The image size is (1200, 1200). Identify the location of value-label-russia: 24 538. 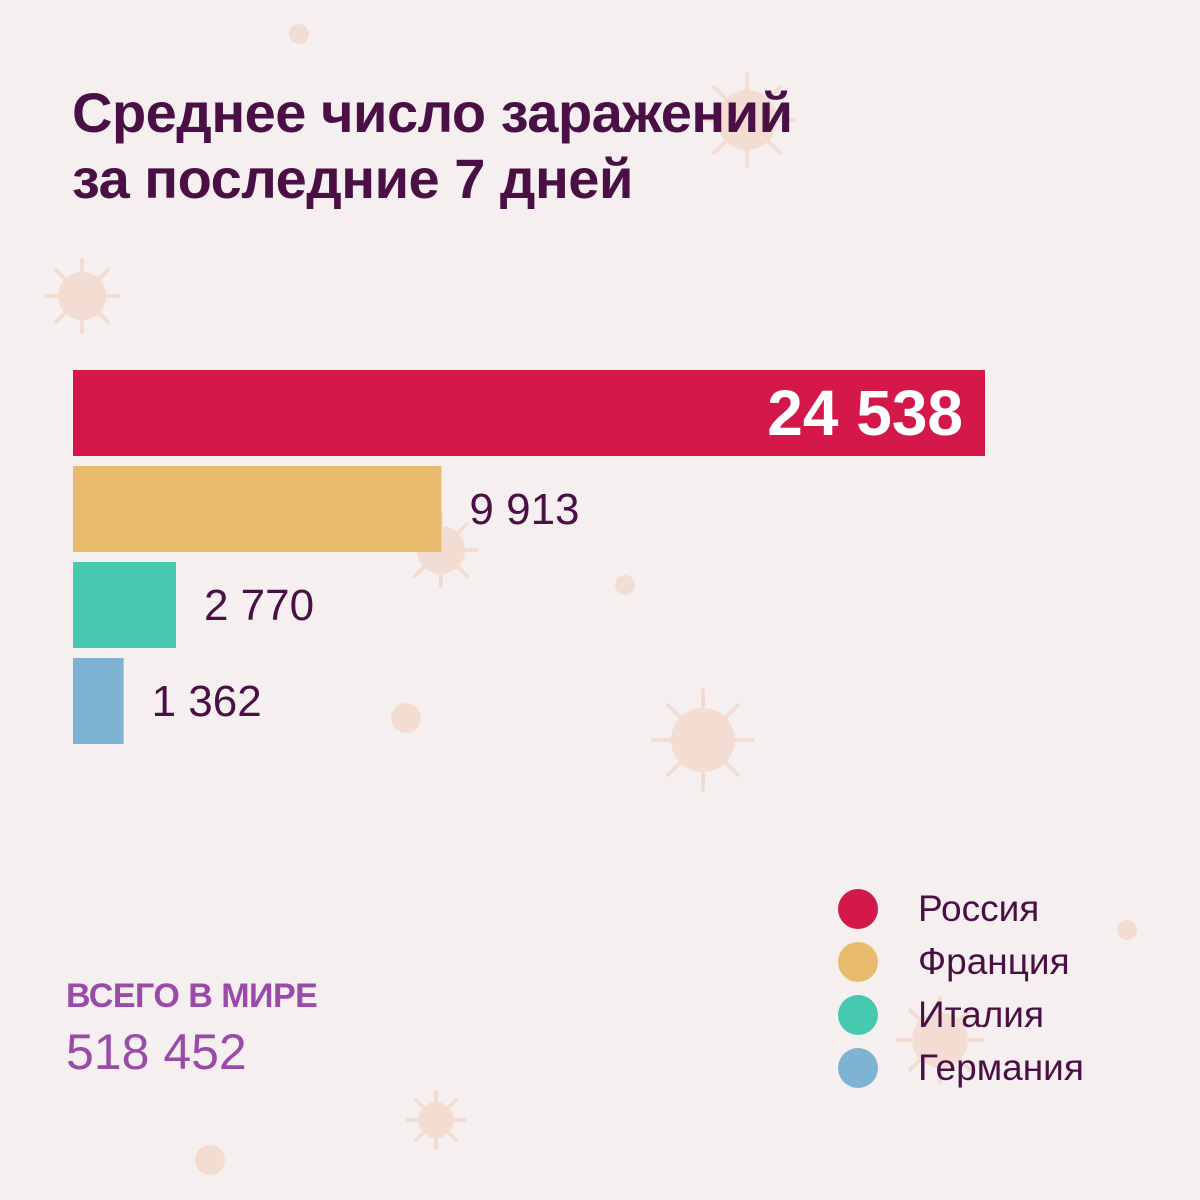
(865, 413).